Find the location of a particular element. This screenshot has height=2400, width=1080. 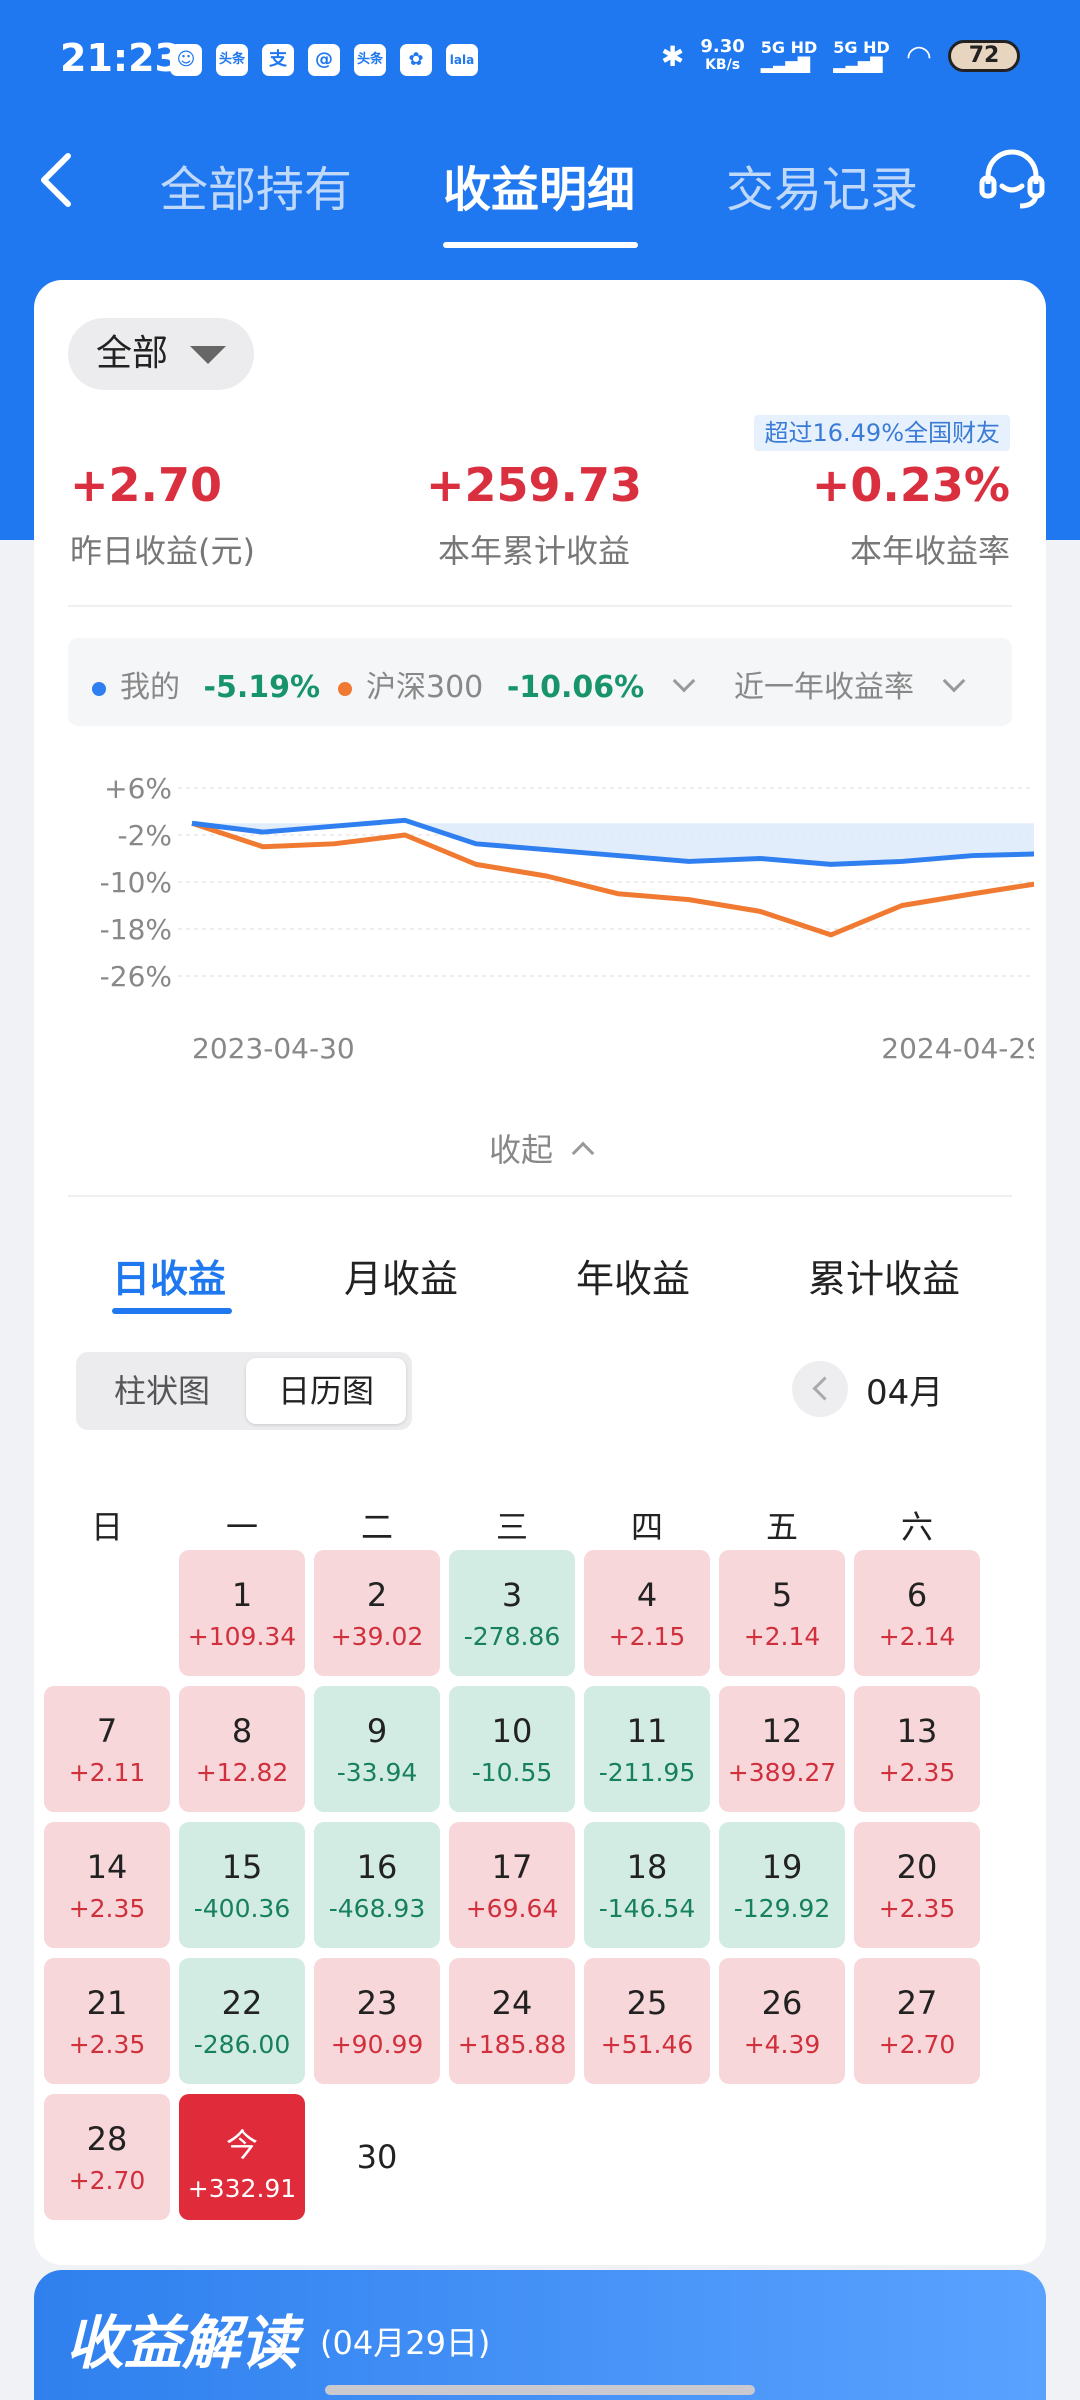

calendar-day-cell: 25 +51.46 is located at coordinates (647, 2021).